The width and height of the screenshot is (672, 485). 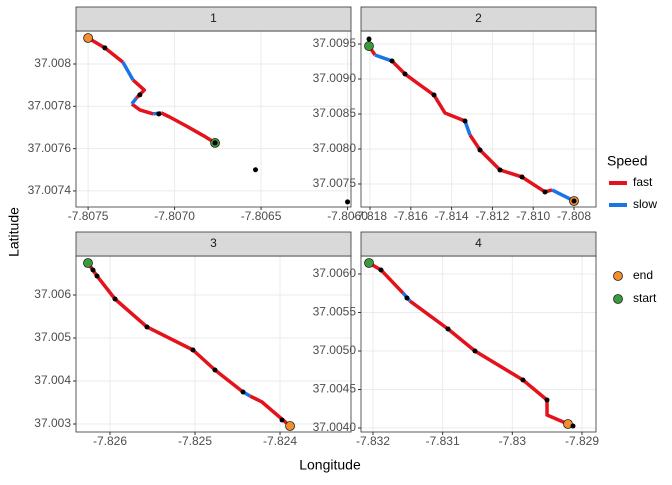 What do you see at coordinates (643, 182) in the screenshot?
I see `legend-label: fast` at bounding box center [643, 182].